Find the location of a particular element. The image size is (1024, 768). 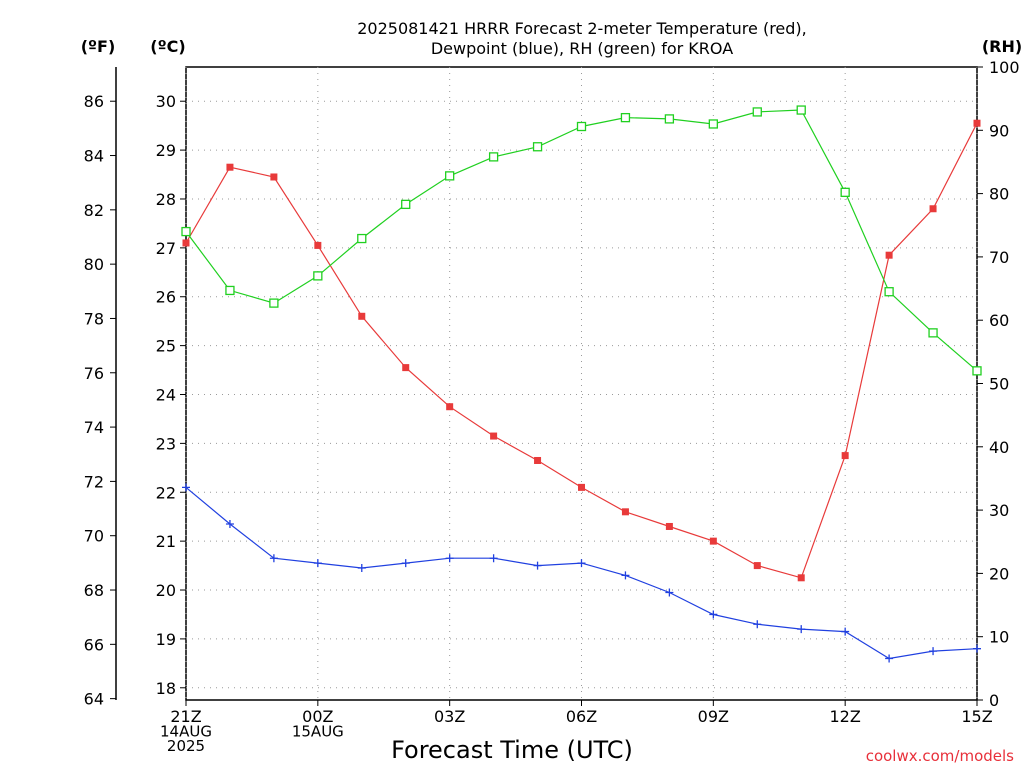

x-tick-label: 06Z is located at coordinates (581, 716).